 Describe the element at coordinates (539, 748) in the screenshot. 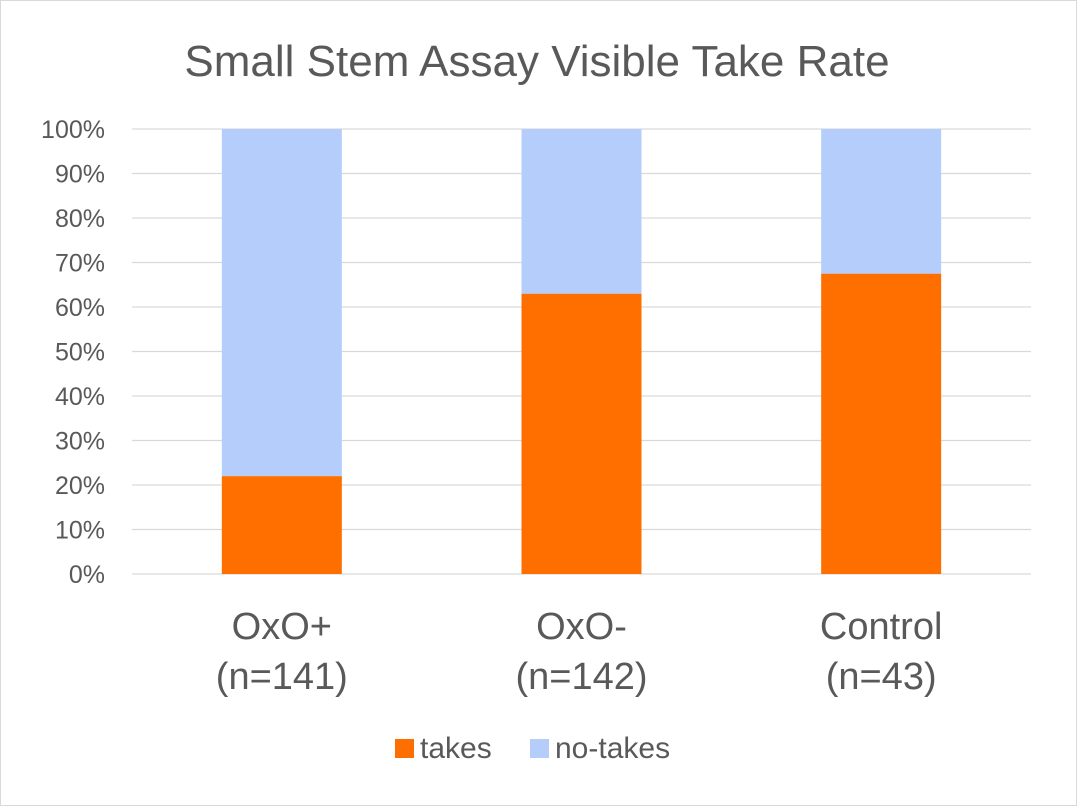

I see `legend-swatch-no-takes` at that location.